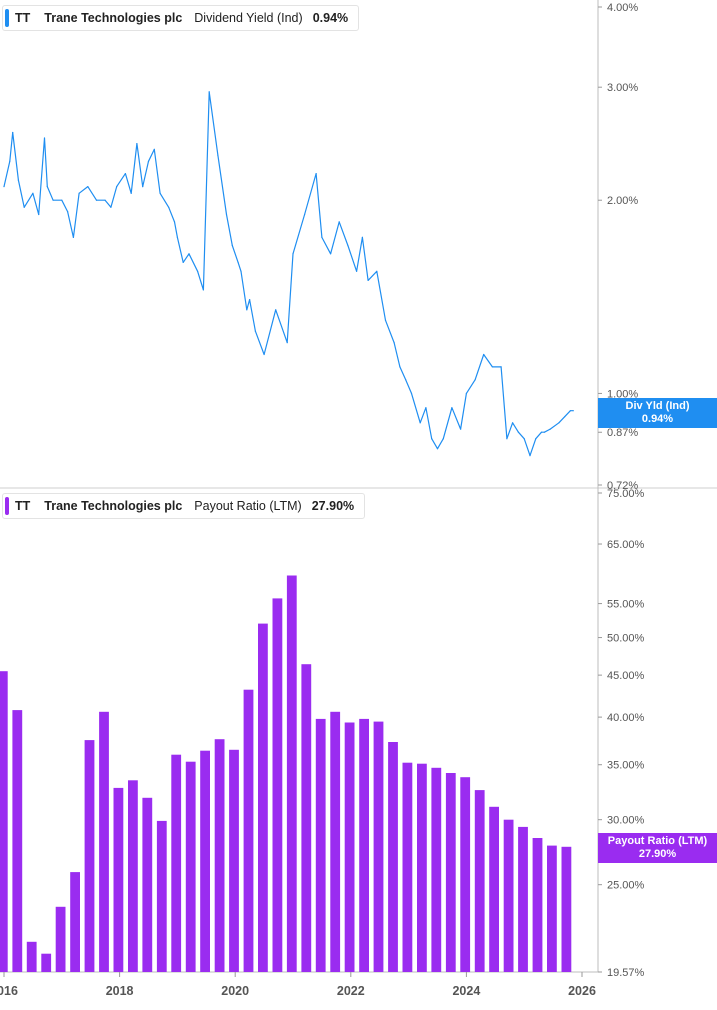 The height and width of the screenshot is (1010, 717). I want to click on y-tick-label: 35.00%, so click(626, 766).